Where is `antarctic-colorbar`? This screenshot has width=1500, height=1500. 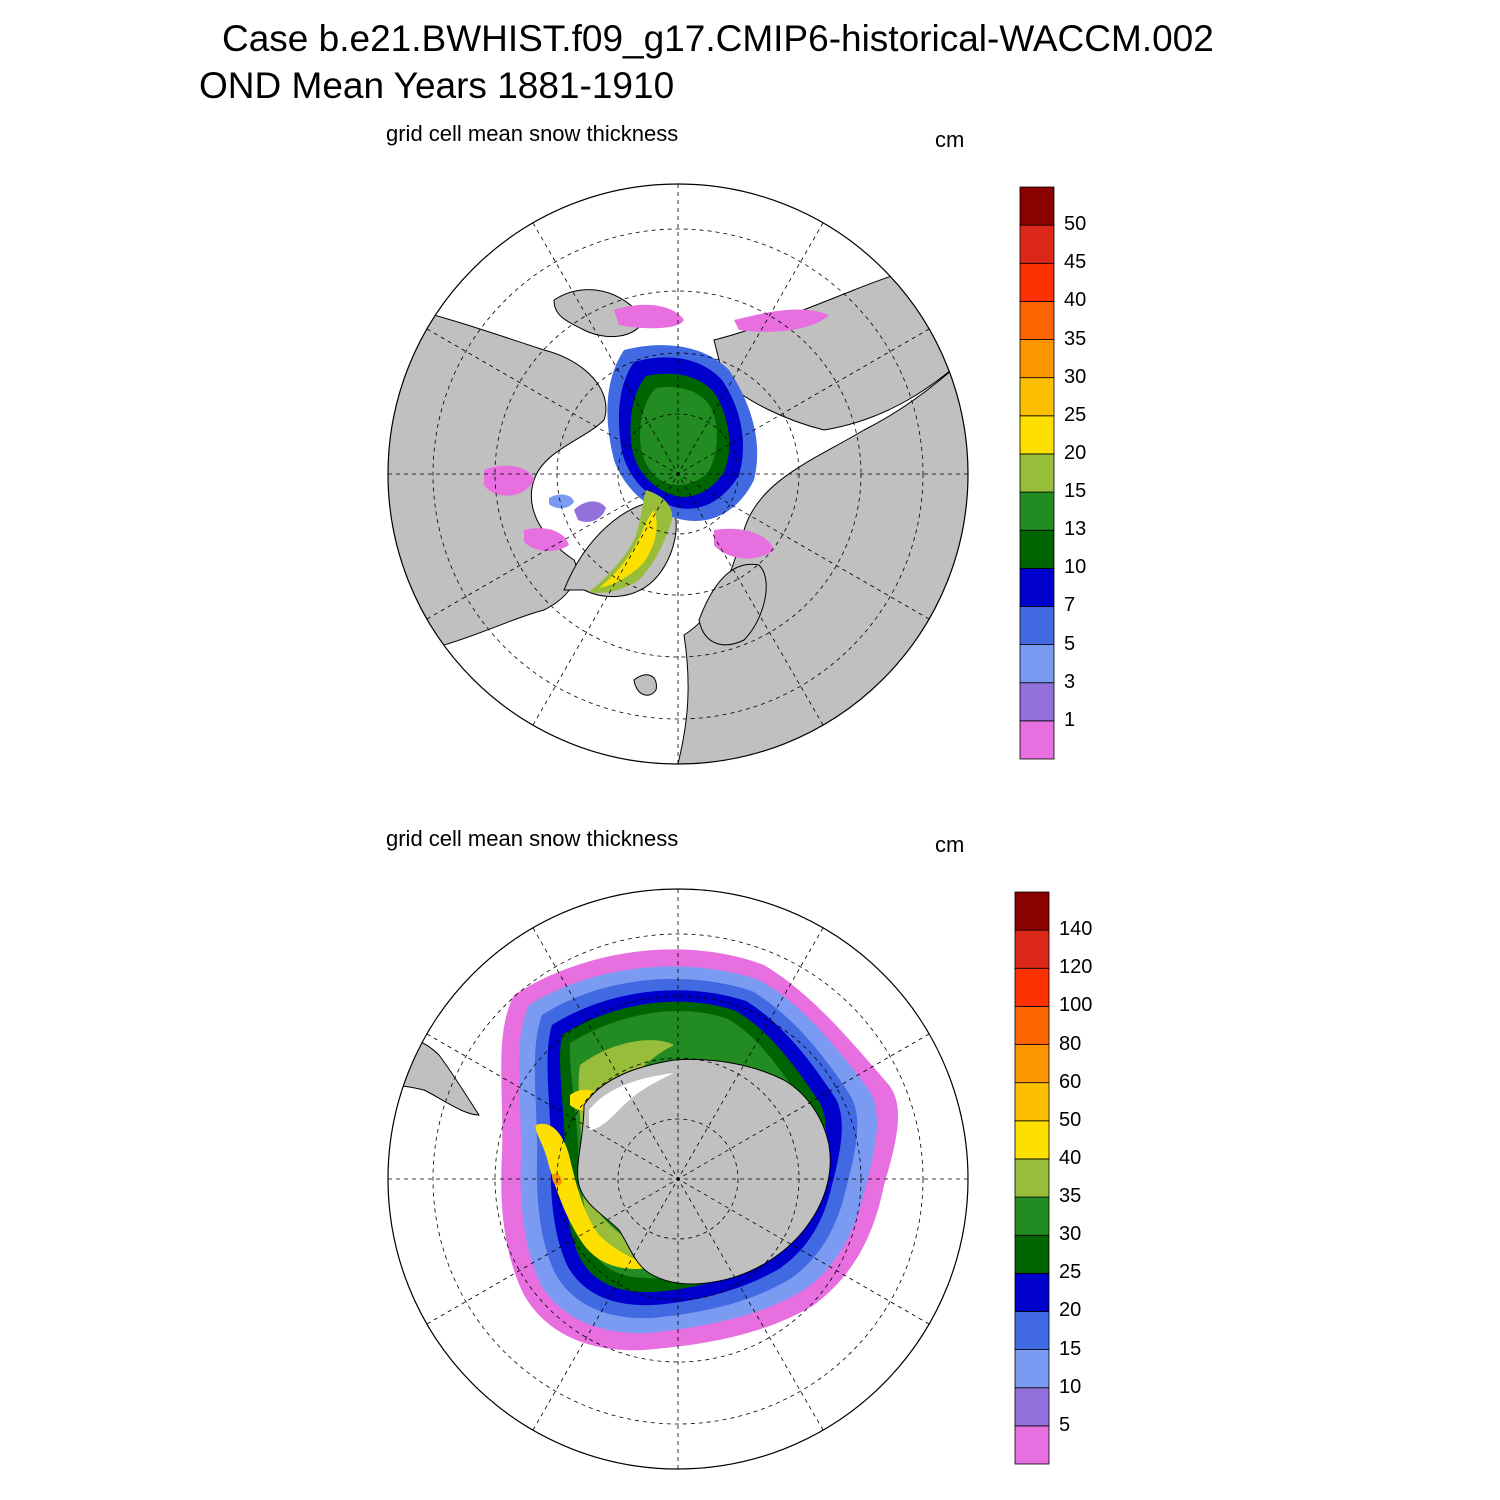 antarctic-colorbar is located at coordinates (1032, 1178).